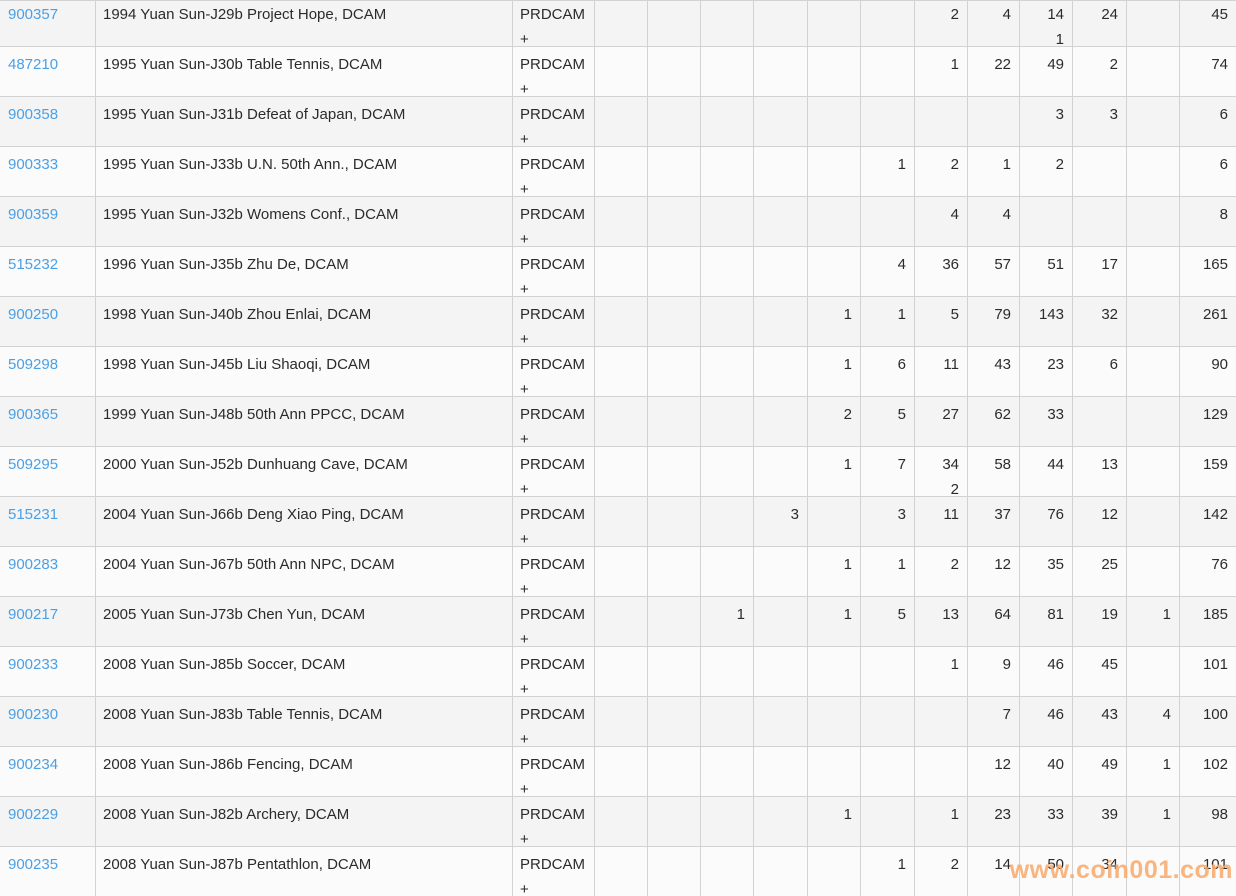 The image size is (1236, 896). Describe the element at coordinates (33, 514) in the screenshot. I see `coin-id-link: 515231` at that location.